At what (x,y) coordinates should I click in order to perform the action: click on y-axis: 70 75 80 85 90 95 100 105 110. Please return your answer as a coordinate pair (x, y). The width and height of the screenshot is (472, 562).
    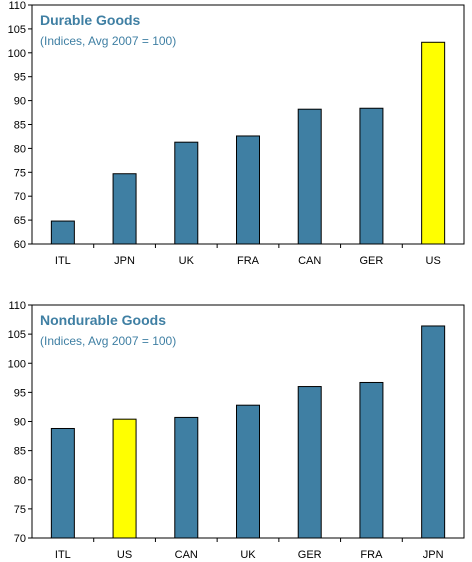
    Looking at the image, I should click on (20, 422).